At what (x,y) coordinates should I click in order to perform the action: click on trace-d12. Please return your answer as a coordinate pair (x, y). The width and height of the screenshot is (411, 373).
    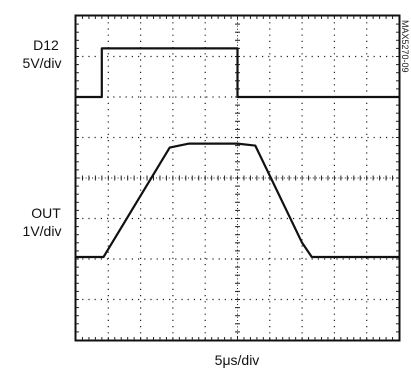
    Looking at the image, I should click on (237, 73).